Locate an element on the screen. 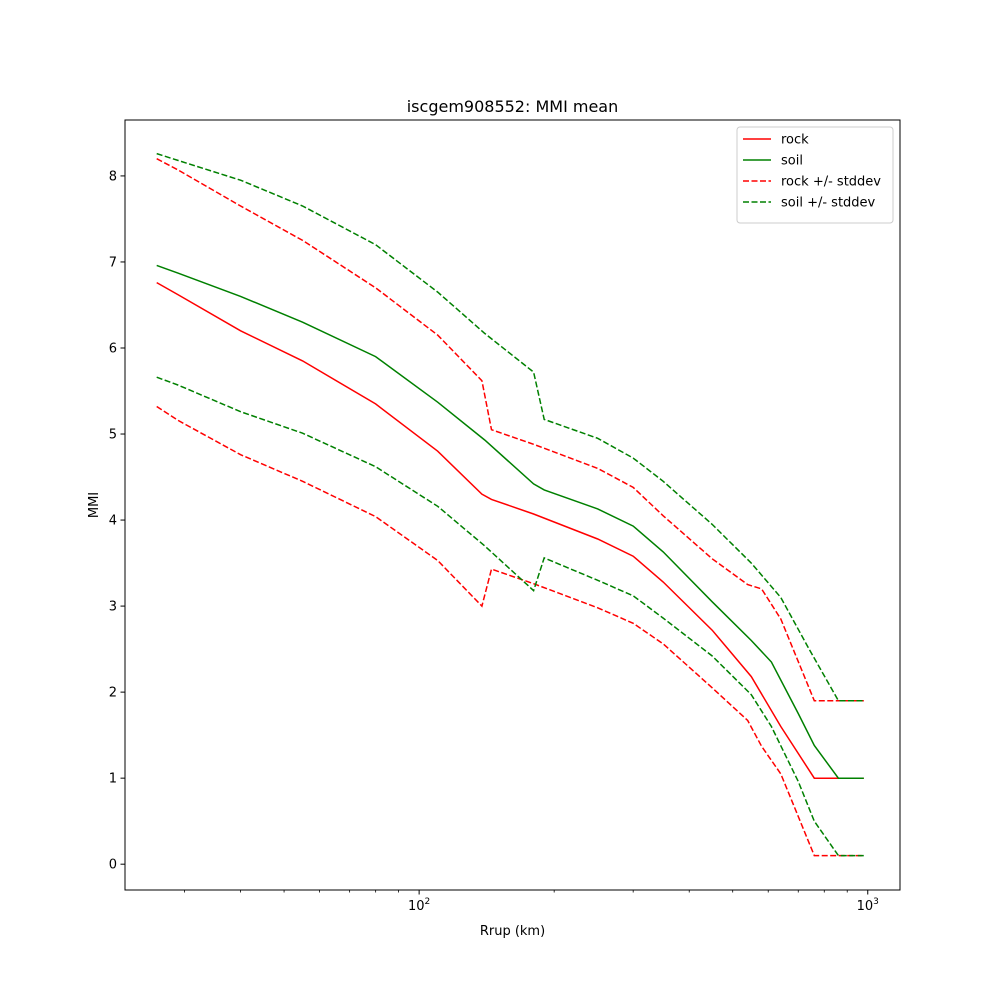 This screenshot has width=1000, height=1000. legend-box is located at coordinates (815, 175).